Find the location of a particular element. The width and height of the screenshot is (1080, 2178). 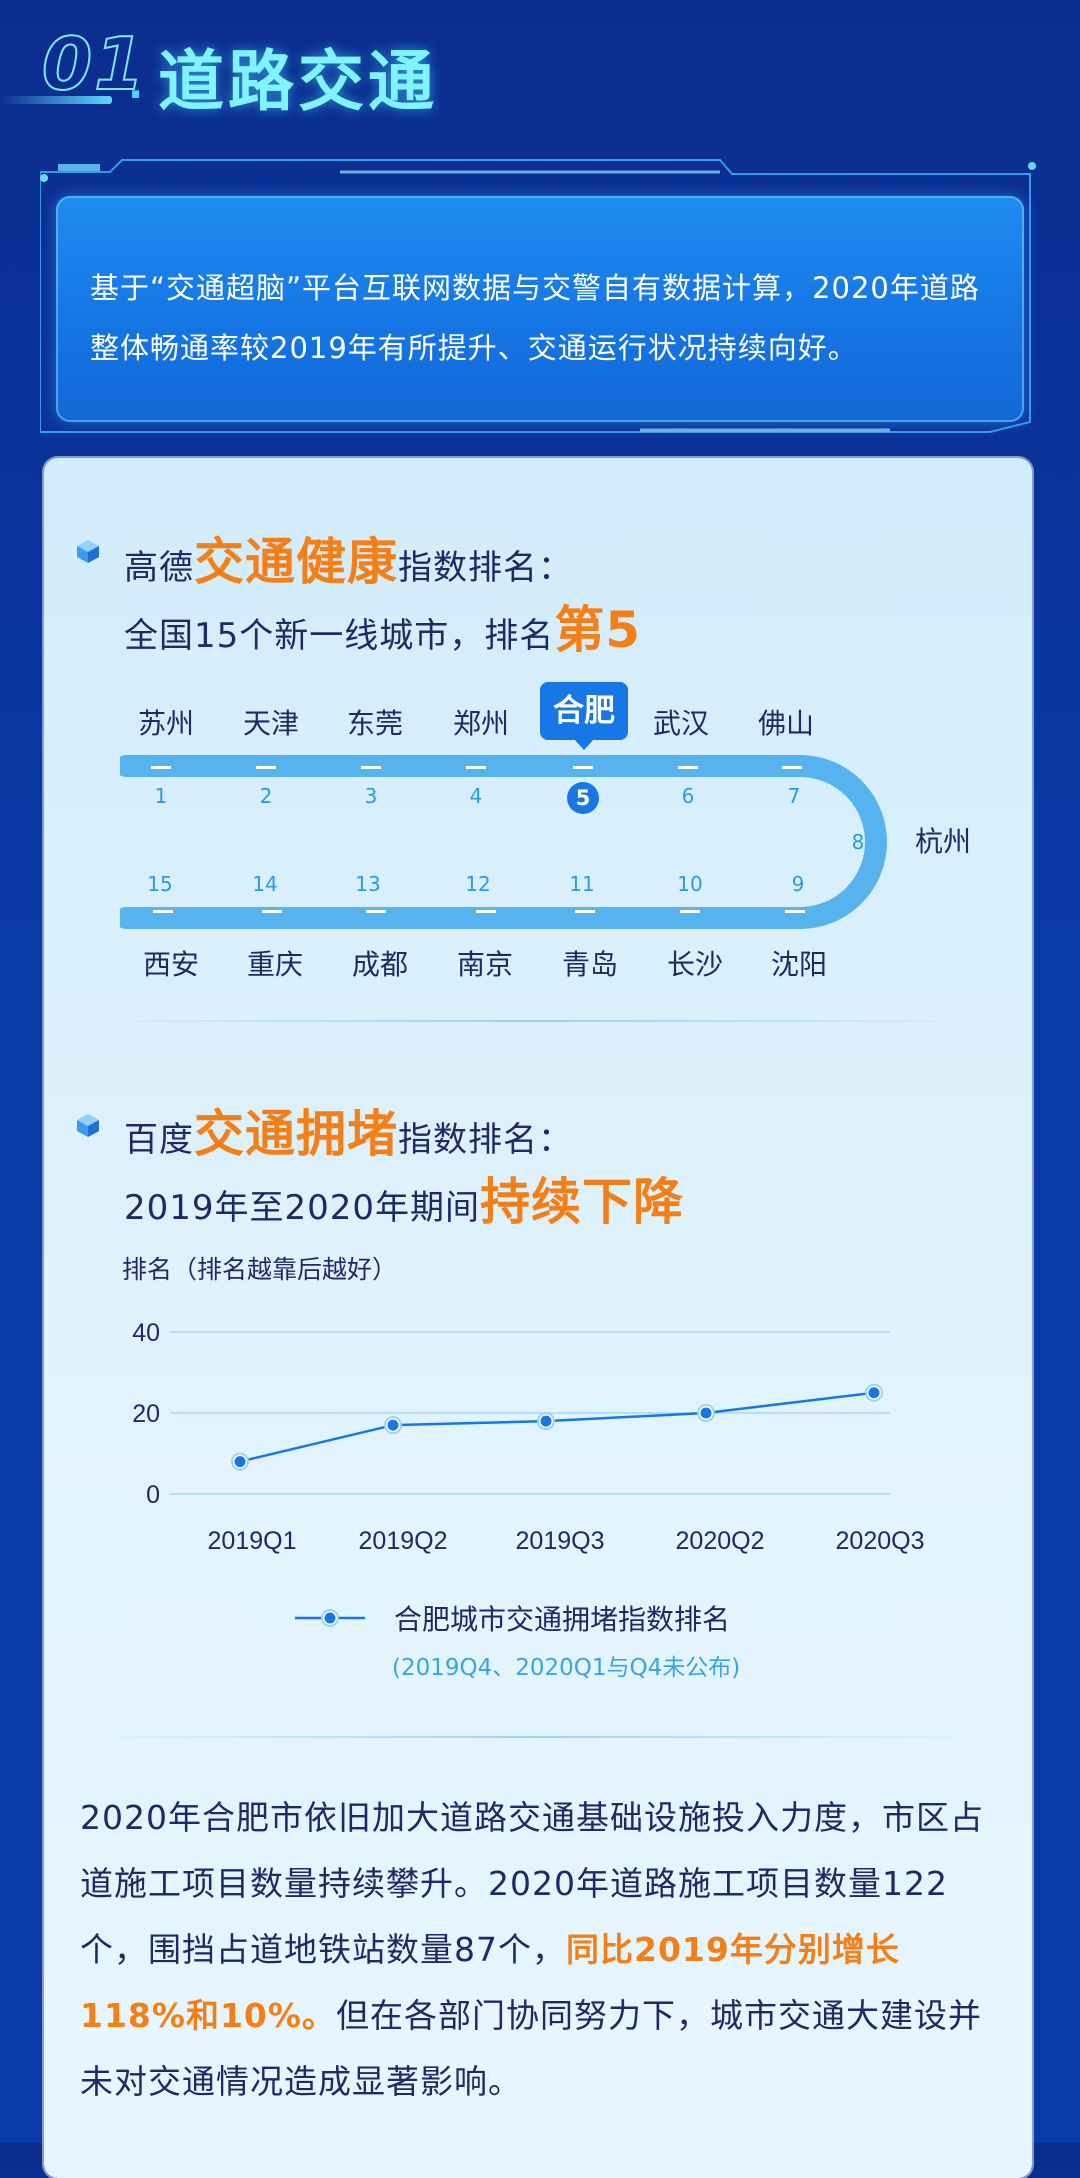

city-label: 重庆 is located at coordinates (274, 964).